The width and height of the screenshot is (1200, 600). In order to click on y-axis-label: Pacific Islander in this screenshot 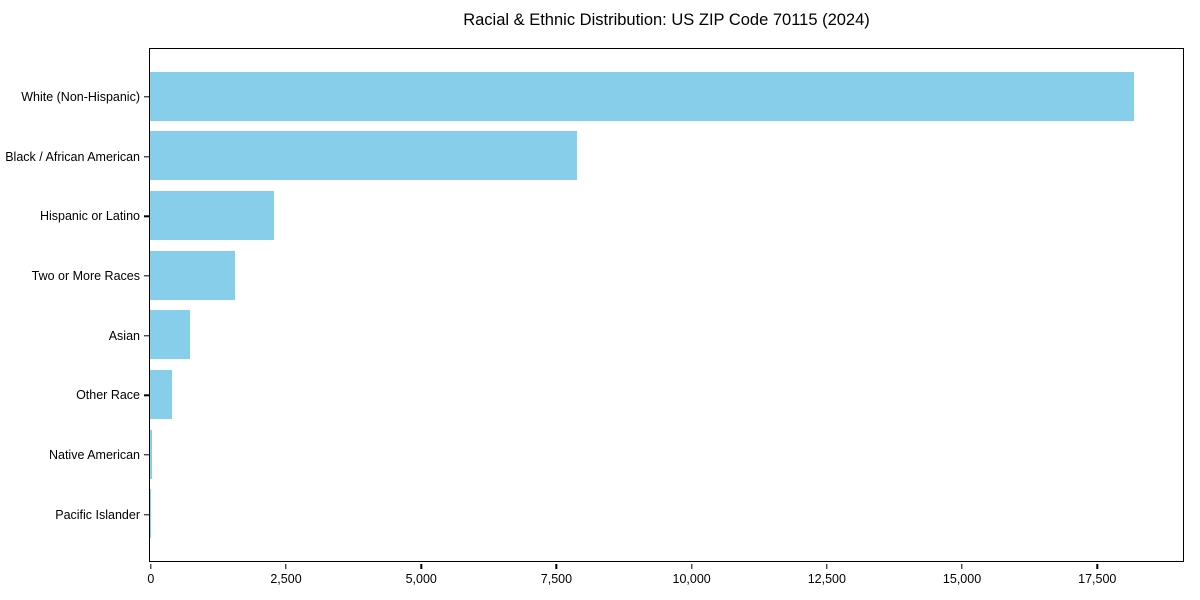, I will do `click(97, 514)`.